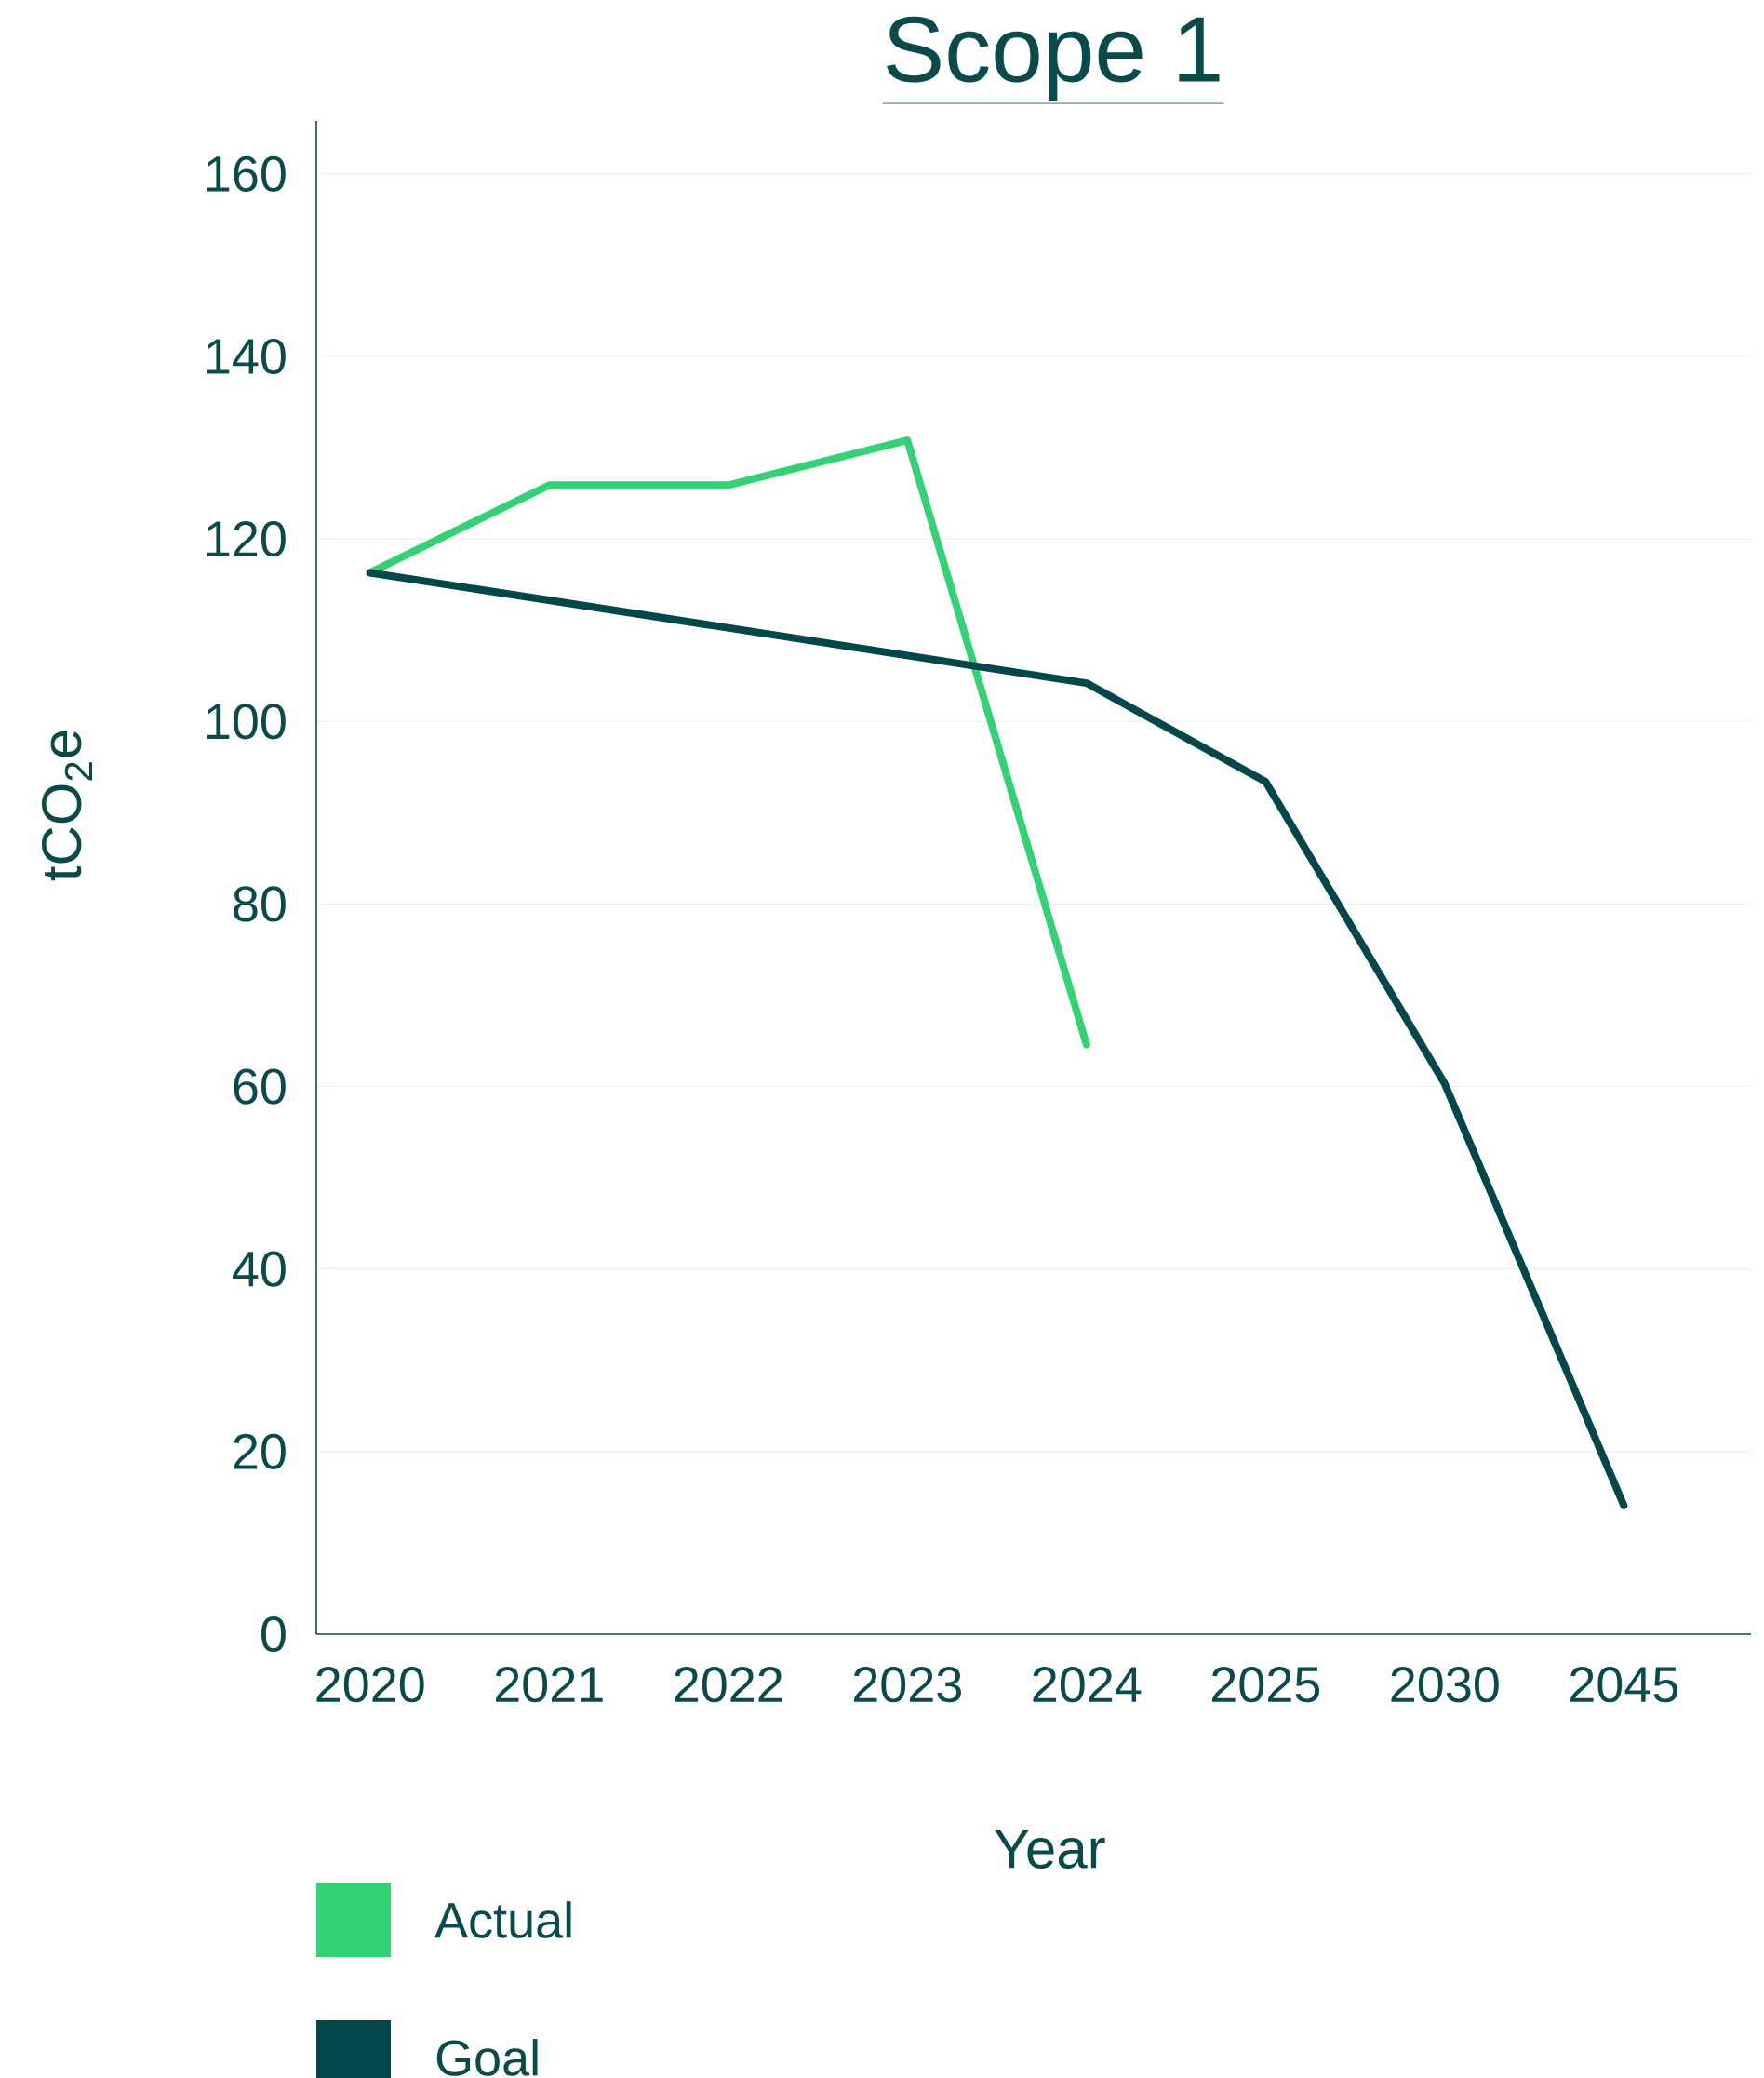  What do you see at coordinates (246, 173) in the screenshot?
I see `y-tick-label: 160` at bounding box center [246, 173].